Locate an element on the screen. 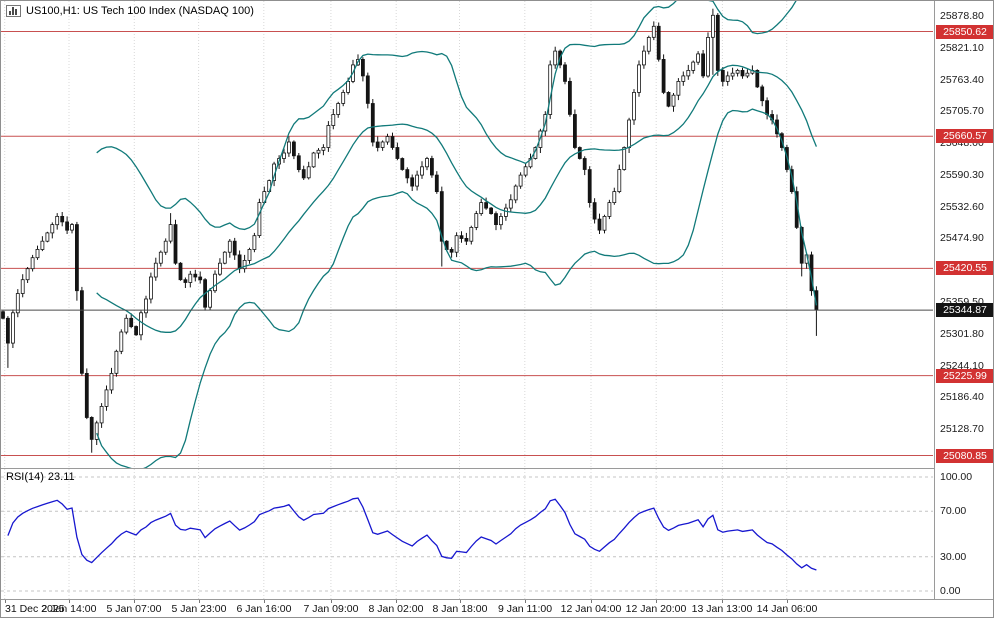 The width and height of the screenshot is (994, 618). price-tick-label: 25878.80 is located at coordinates (962, 16).